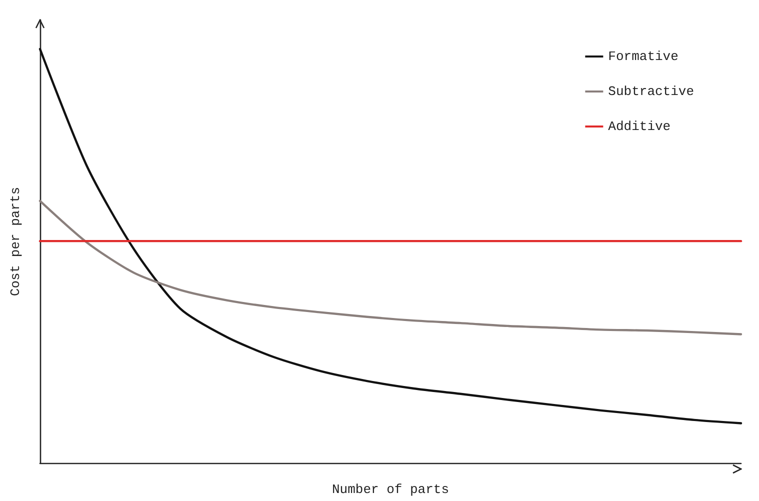 The image size is (759, 501). Describe the element at coordinates (651, 91) in the screenshot. I see `legend-label: Subtractive` at that location.